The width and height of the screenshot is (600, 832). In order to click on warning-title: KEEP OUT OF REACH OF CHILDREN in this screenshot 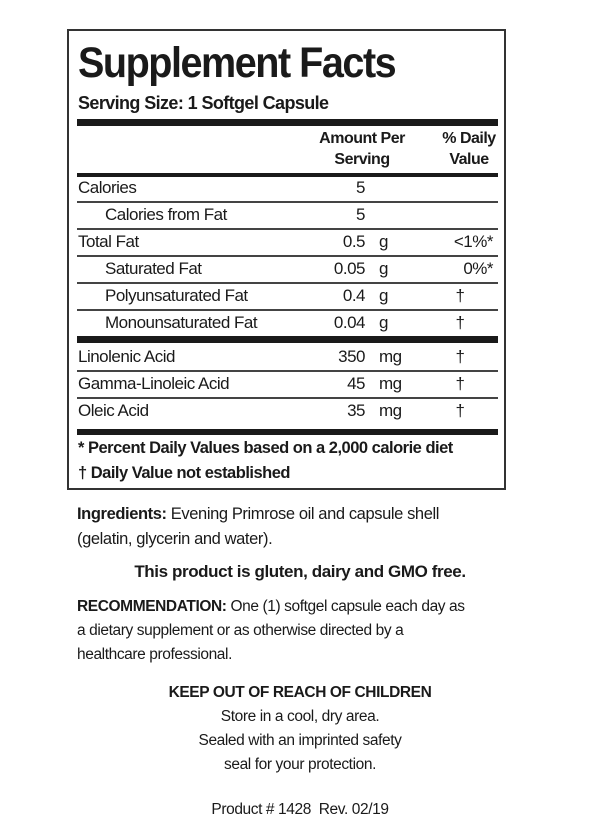, I will do `click(300, 692)`.